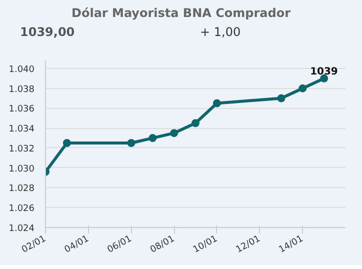  I want to click on y-tick-label: 1.032, so click(21, 149).